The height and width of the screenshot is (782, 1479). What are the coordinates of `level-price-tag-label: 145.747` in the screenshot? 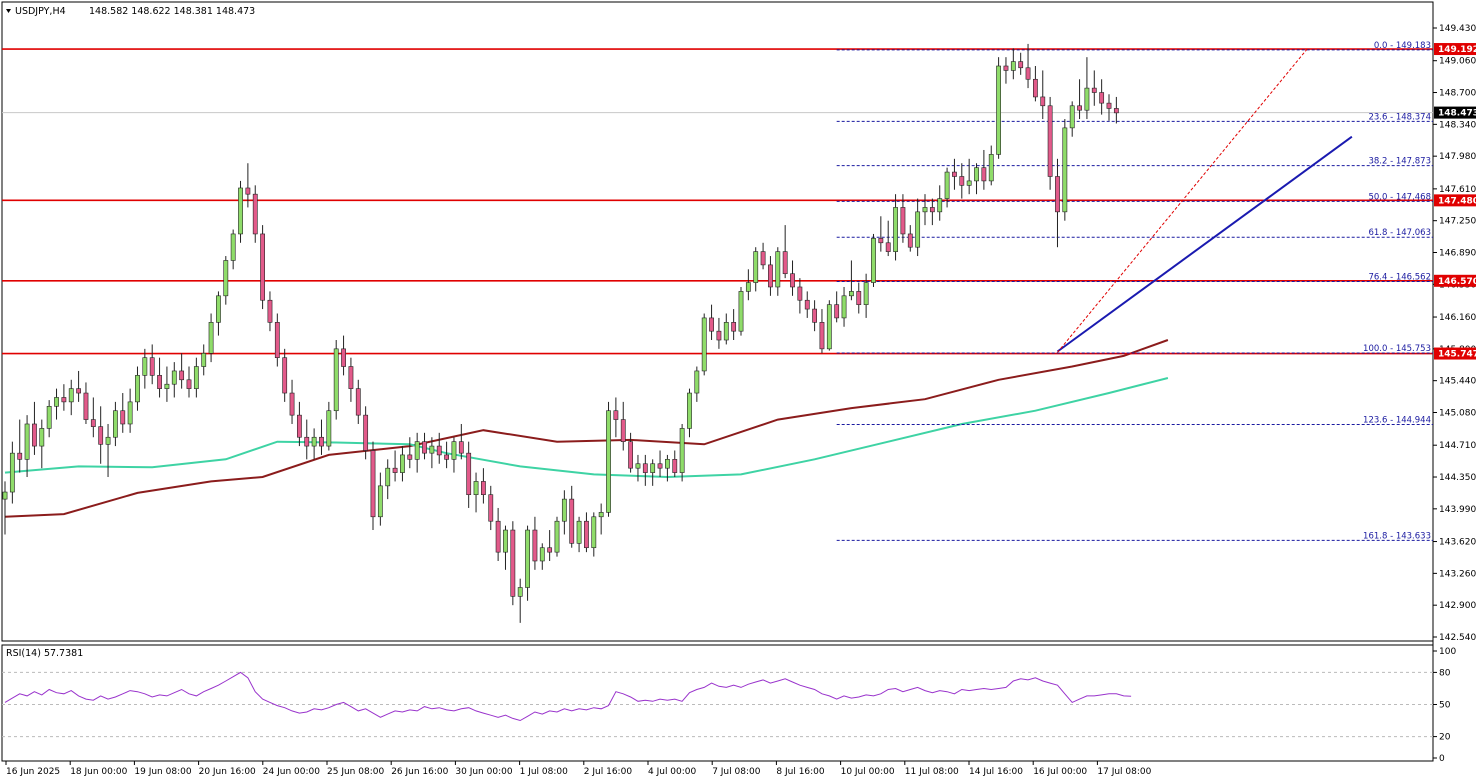 It's located at (1458, 355).